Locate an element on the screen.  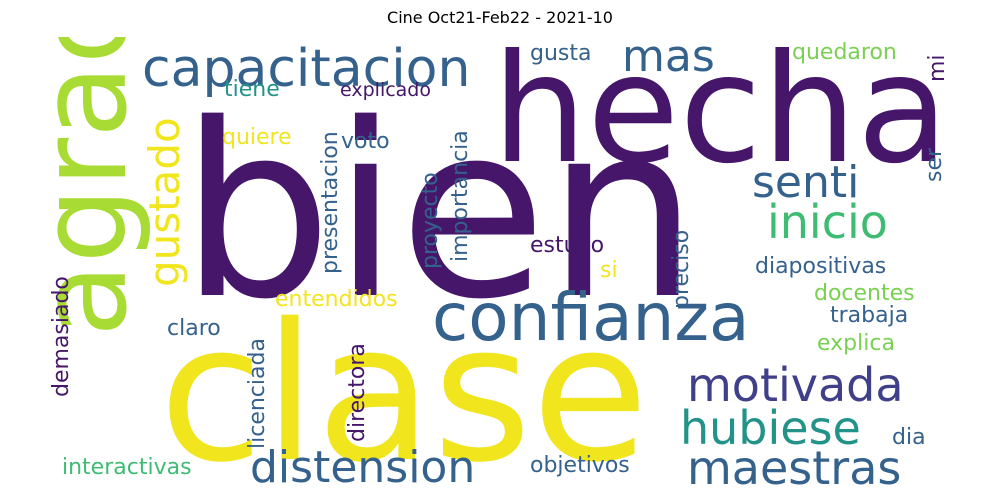
word-capacitacion: capacitacion is located at coordinates (306, 69).